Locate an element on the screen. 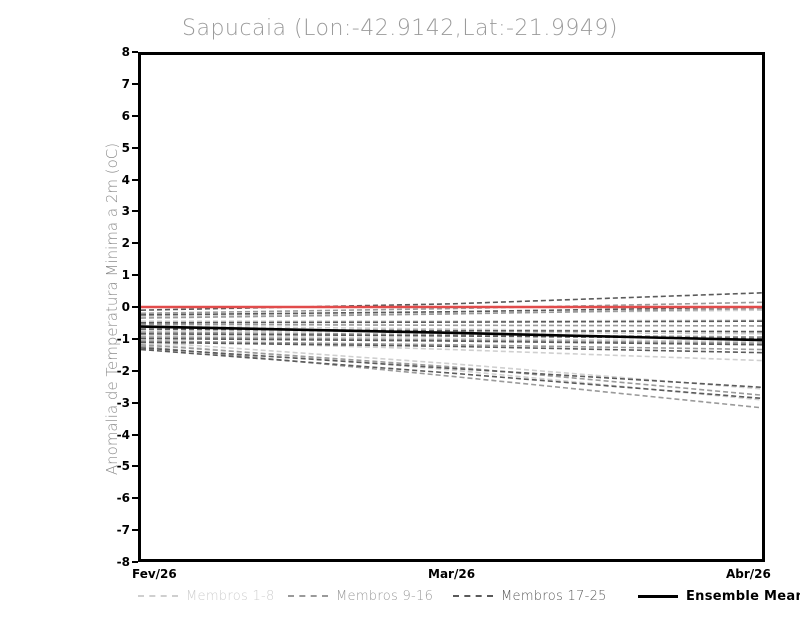 Image resolution: width=800 pixels, height=618 pixels. y-tick-label: -4 is located at coordinates (123, 434).